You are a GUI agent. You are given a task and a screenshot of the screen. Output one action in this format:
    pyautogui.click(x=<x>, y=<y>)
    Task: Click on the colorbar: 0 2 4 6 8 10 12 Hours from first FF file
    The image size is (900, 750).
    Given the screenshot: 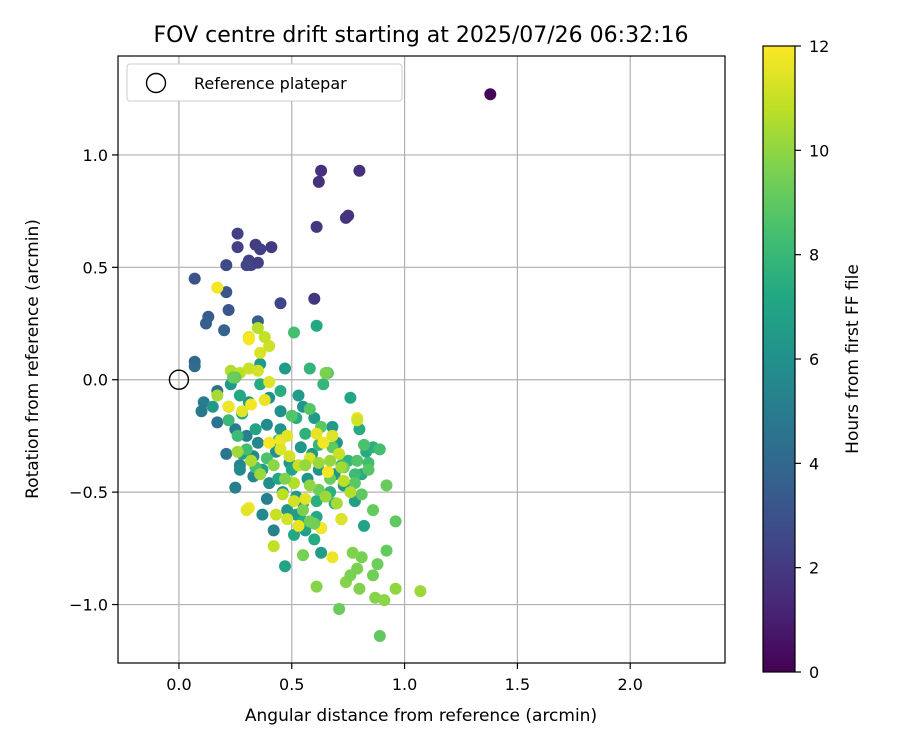 What is the action you would take?
    pyautogui.click(x=812, y=359)
    